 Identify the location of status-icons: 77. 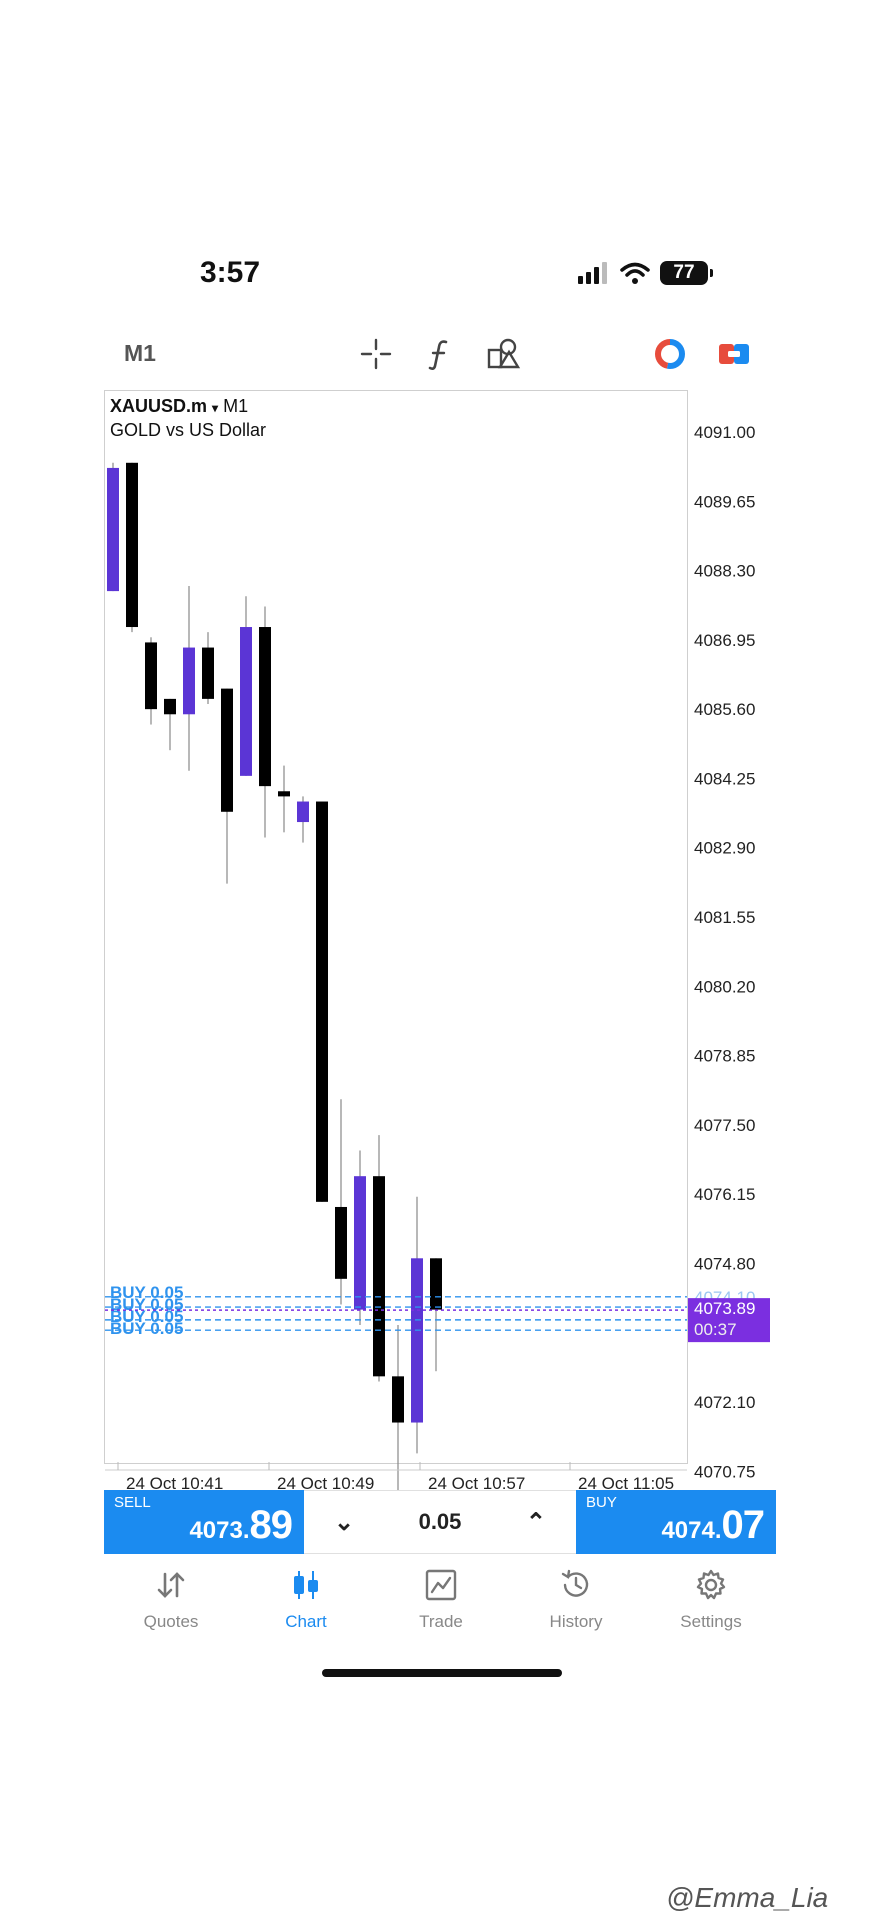
(645, 273).